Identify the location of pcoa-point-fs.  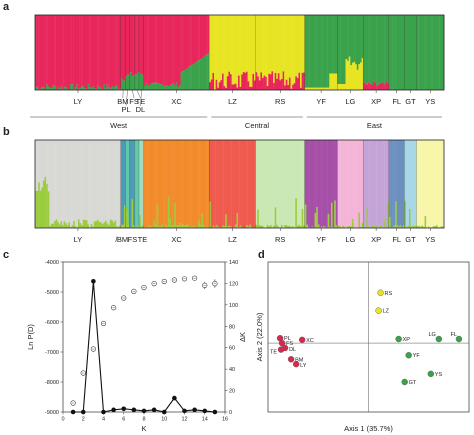
(282, 343).